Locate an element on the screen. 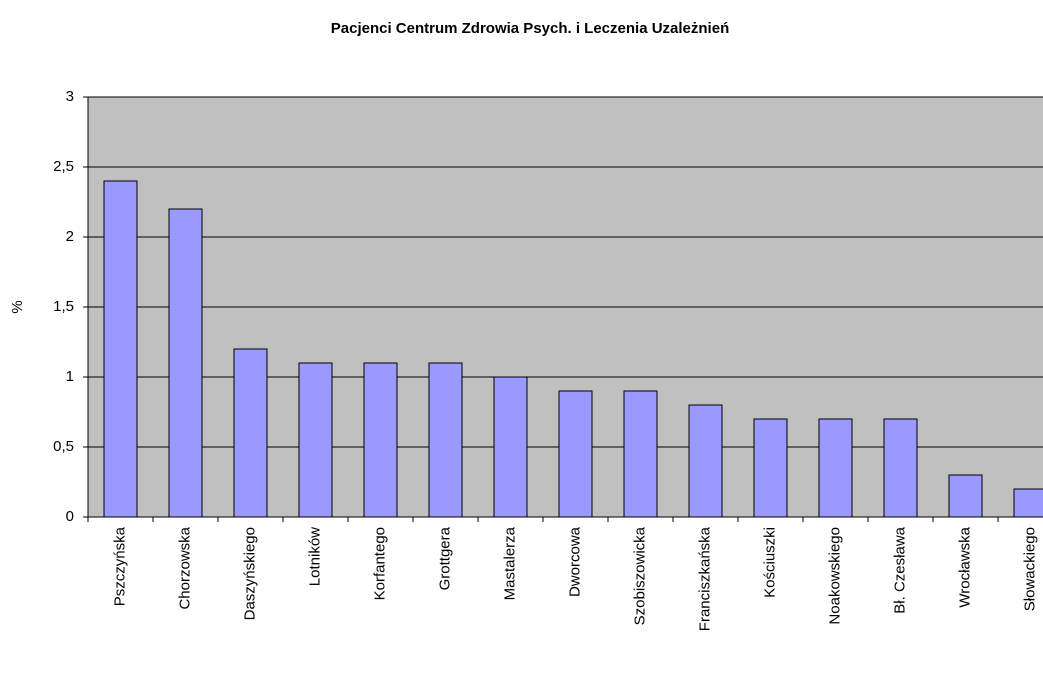 This screenshot has width=1043, height=675. x-tick-label: Chorzowska is located at coordinates (184, 567).